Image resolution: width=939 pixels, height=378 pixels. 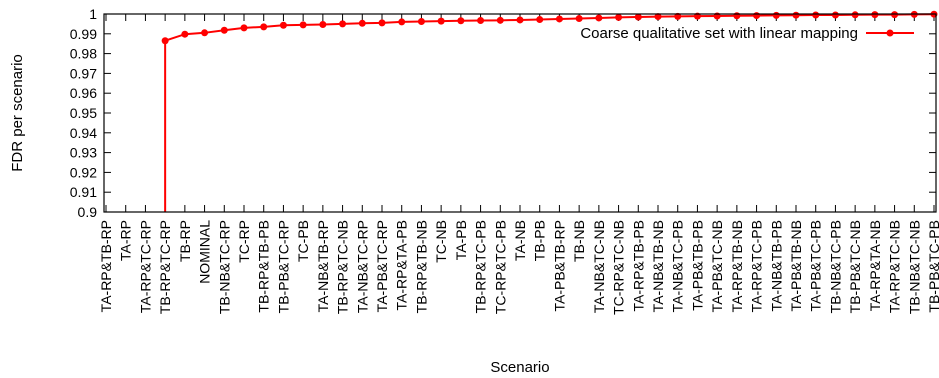 What do you see at coordinates (658, 266) in the screenshot?
I see `x-tick-label: TA-NB&TB-NB` at bounding box center [658, 266].